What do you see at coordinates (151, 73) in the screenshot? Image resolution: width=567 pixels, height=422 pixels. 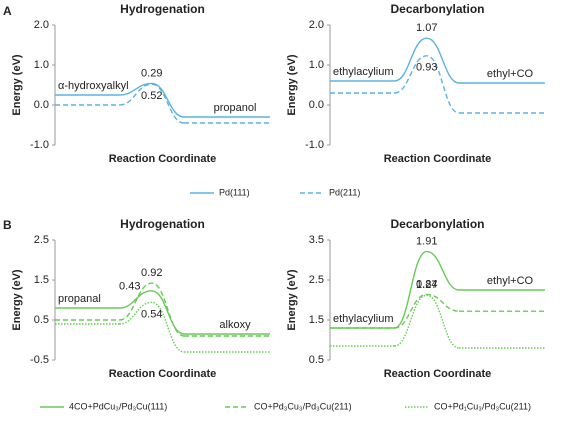 I see `barrier-label: 0.29` at bounding box center [151, 73].